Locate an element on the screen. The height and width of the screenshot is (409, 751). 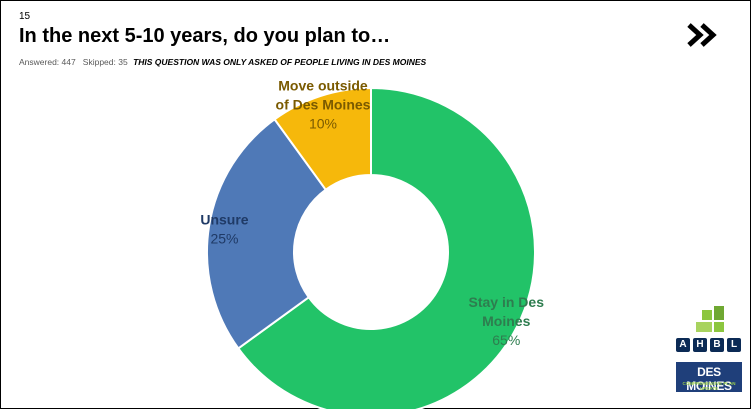
des-moines-badge: DES MOINES COMPREHENSIVE PLAN UPDATE is located at coordinates (709, 377).